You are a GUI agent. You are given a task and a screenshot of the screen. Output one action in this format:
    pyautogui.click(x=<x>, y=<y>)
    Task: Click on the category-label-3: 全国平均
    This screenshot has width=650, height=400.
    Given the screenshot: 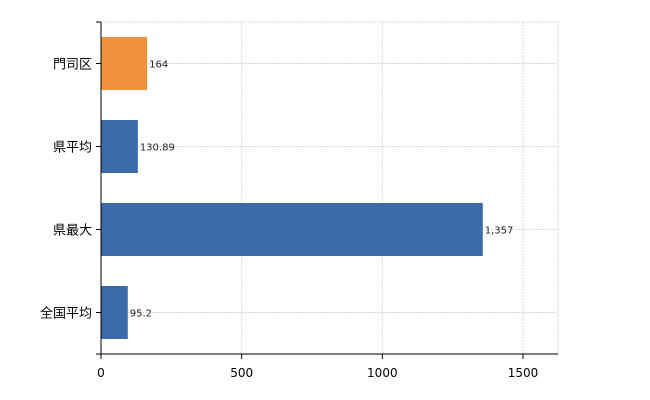 What is the action you would take?
    pyautogui.click(x=66, y=314)
    